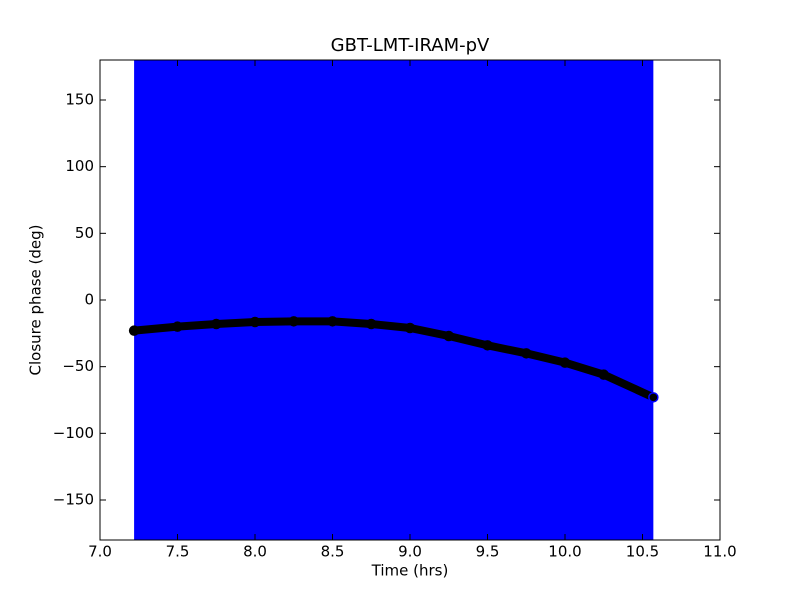 This screenshot has width=800, height=600. What do you see at coordinates (36, 300) in the screenshot?
I see `y-axis-label: Closure phase (deg)` at bounding box center [36, 300].